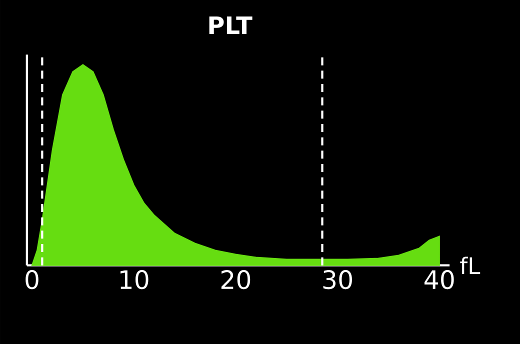 This screenshot has width=520, height=344. I want to click on chart-title: PLT, so click(230, 25).